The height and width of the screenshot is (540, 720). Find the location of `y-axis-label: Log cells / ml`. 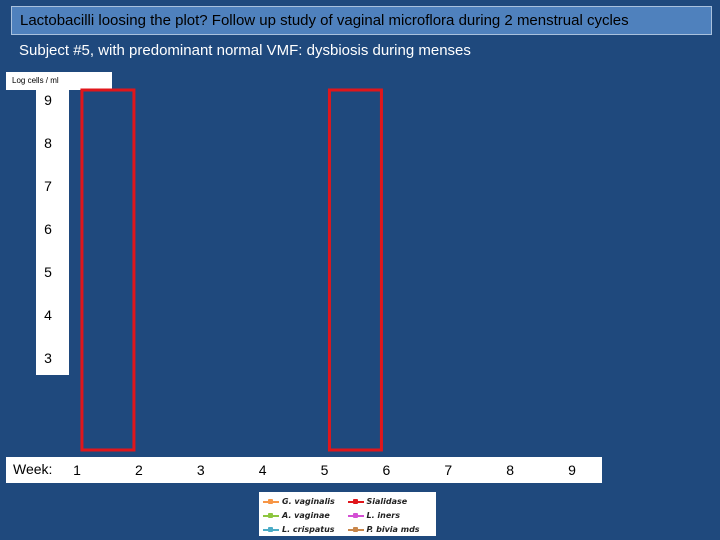

y-axis-label: Log cells / ml is located at coordinates (59, 81).